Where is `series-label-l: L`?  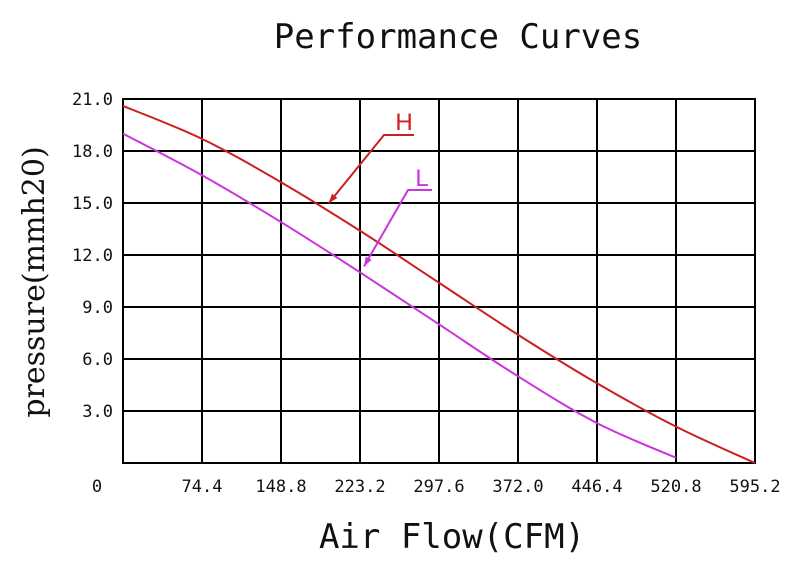 series-label-l: L is located at coordinates (421, 178).